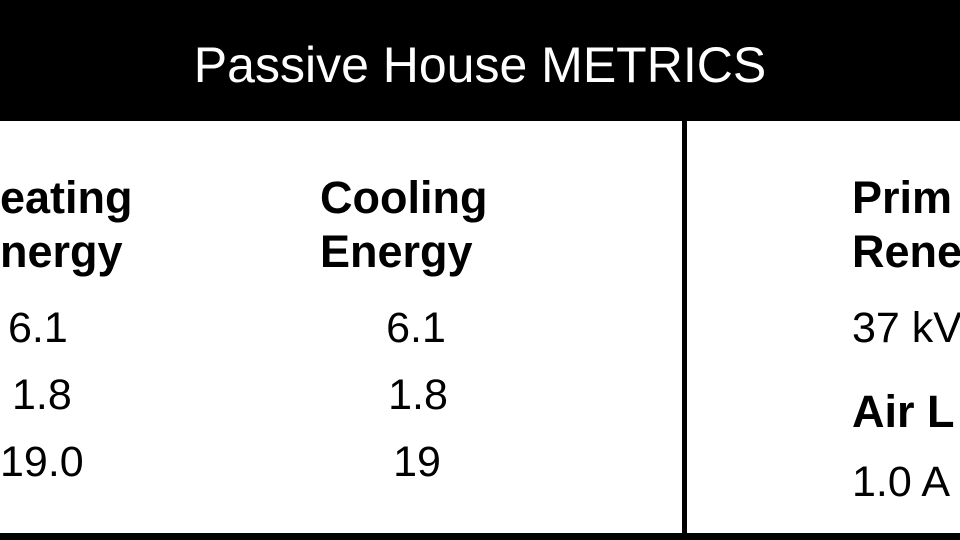 Image resolution: width=960 pixels, height=540 pixels. I want to click on column-heading: Energy, so click(396, 251).